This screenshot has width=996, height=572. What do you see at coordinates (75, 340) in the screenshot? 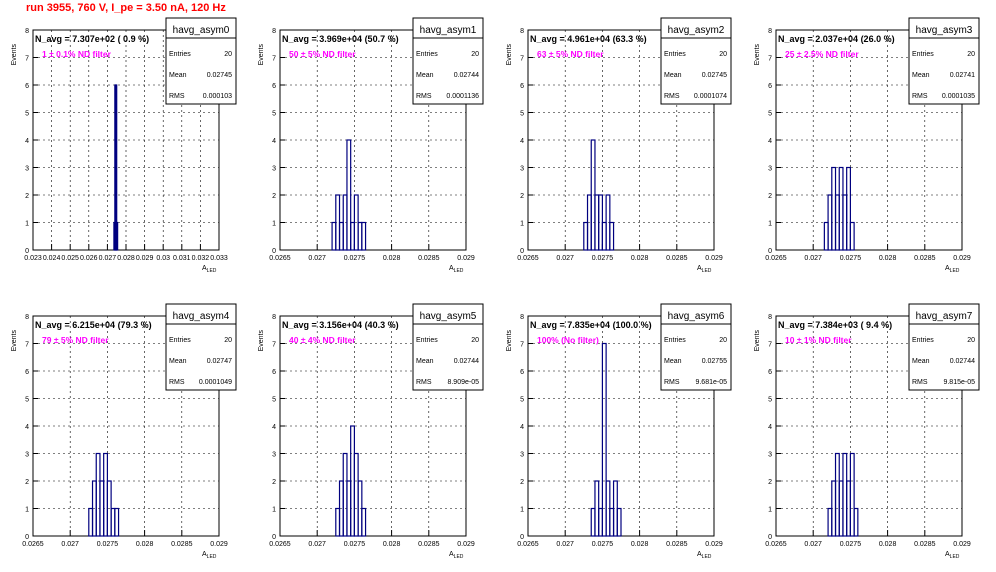
I see `filter-label: 79 ± 5% ND filter` at bounding box center [75, 340].